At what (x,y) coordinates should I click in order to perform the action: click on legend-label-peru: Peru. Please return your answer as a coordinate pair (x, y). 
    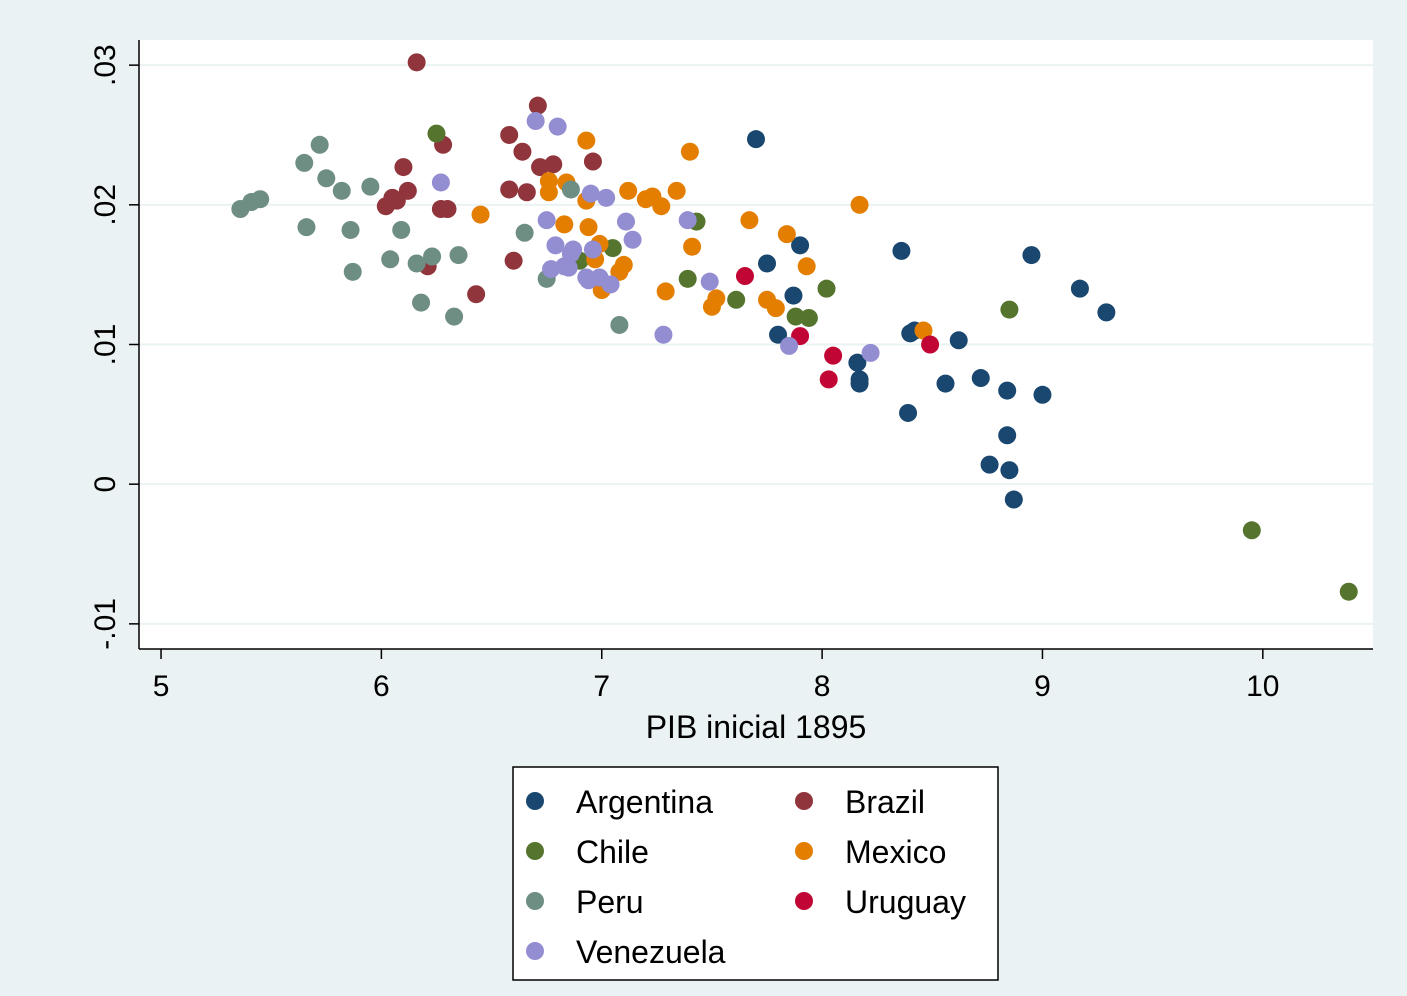
    Looking at the image, I should click on (610, 902).